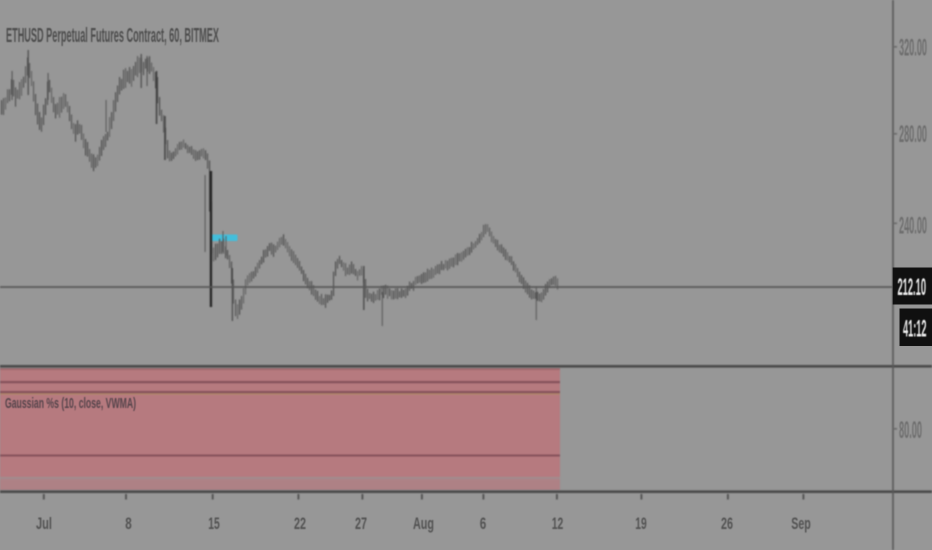 The width and height of the screenshot is (932, 550). Describe the element at coordinates (300, 523) in the screenshot. I see `svg-text: 22` at that location.